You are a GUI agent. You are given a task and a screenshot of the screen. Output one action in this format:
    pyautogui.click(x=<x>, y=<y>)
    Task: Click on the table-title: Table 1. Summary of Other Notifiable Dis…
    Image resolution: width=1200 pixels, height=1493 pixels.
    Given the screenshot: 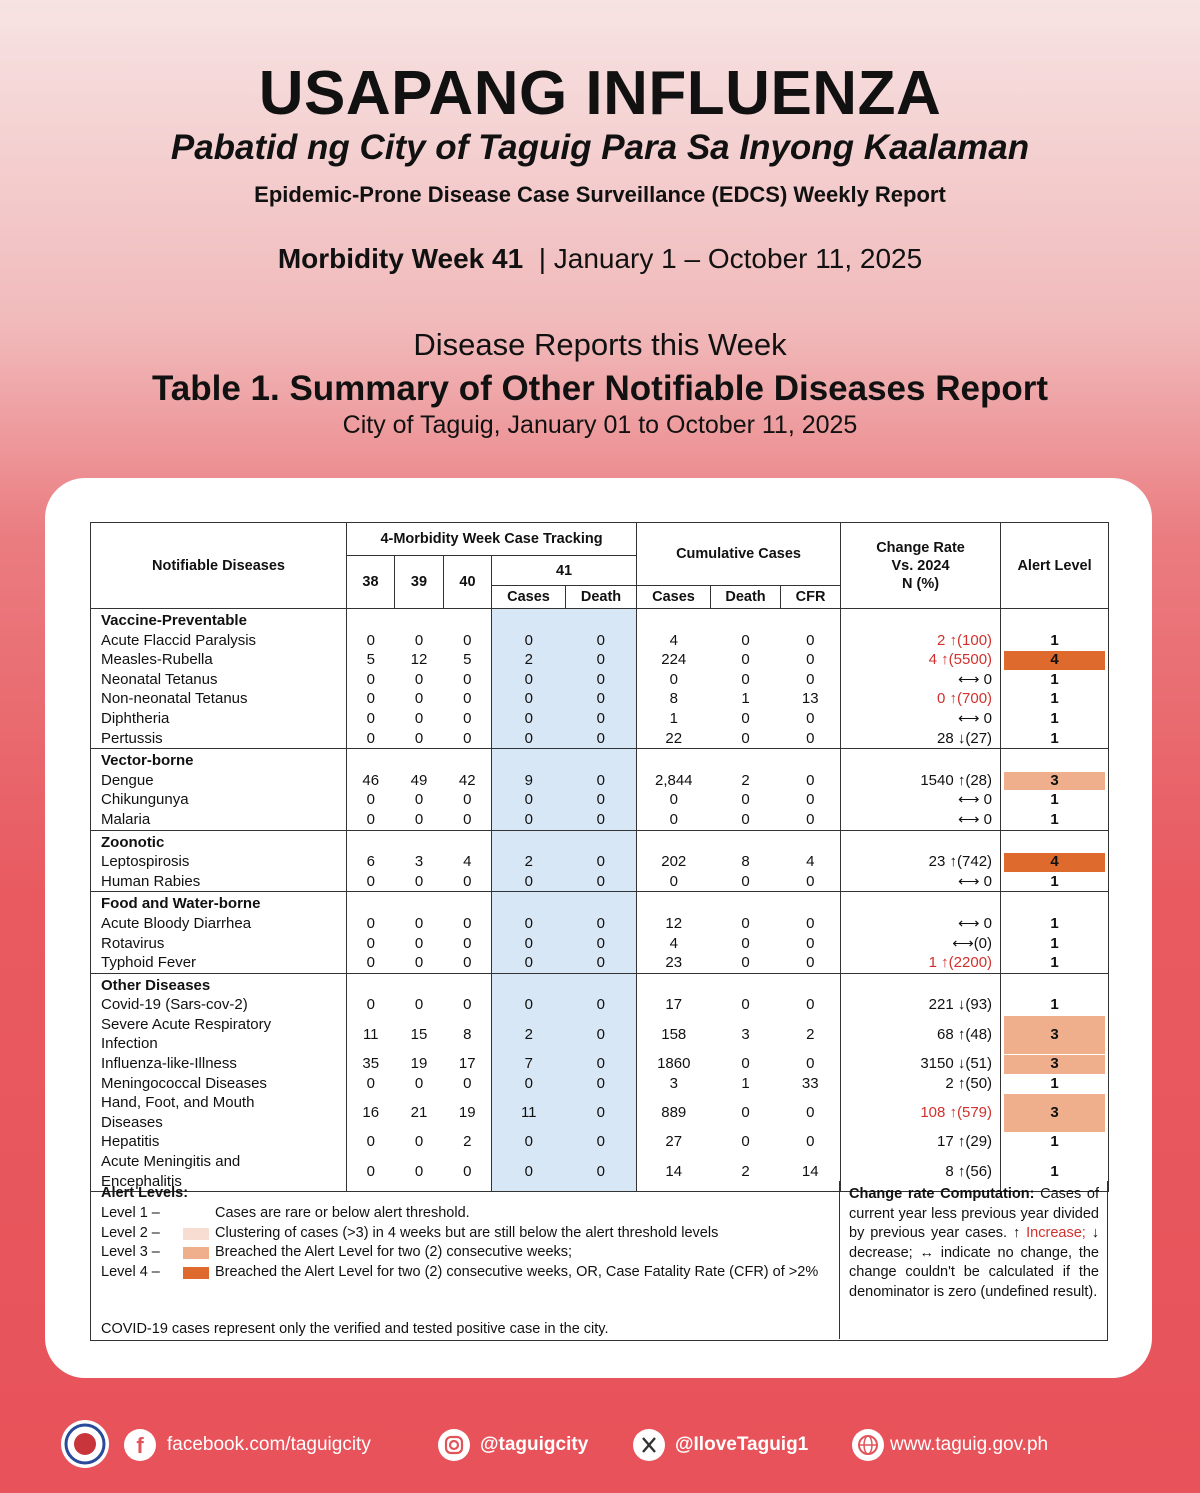 What is the action you would take?
    pyautogui.click(x=600, y=388)
    